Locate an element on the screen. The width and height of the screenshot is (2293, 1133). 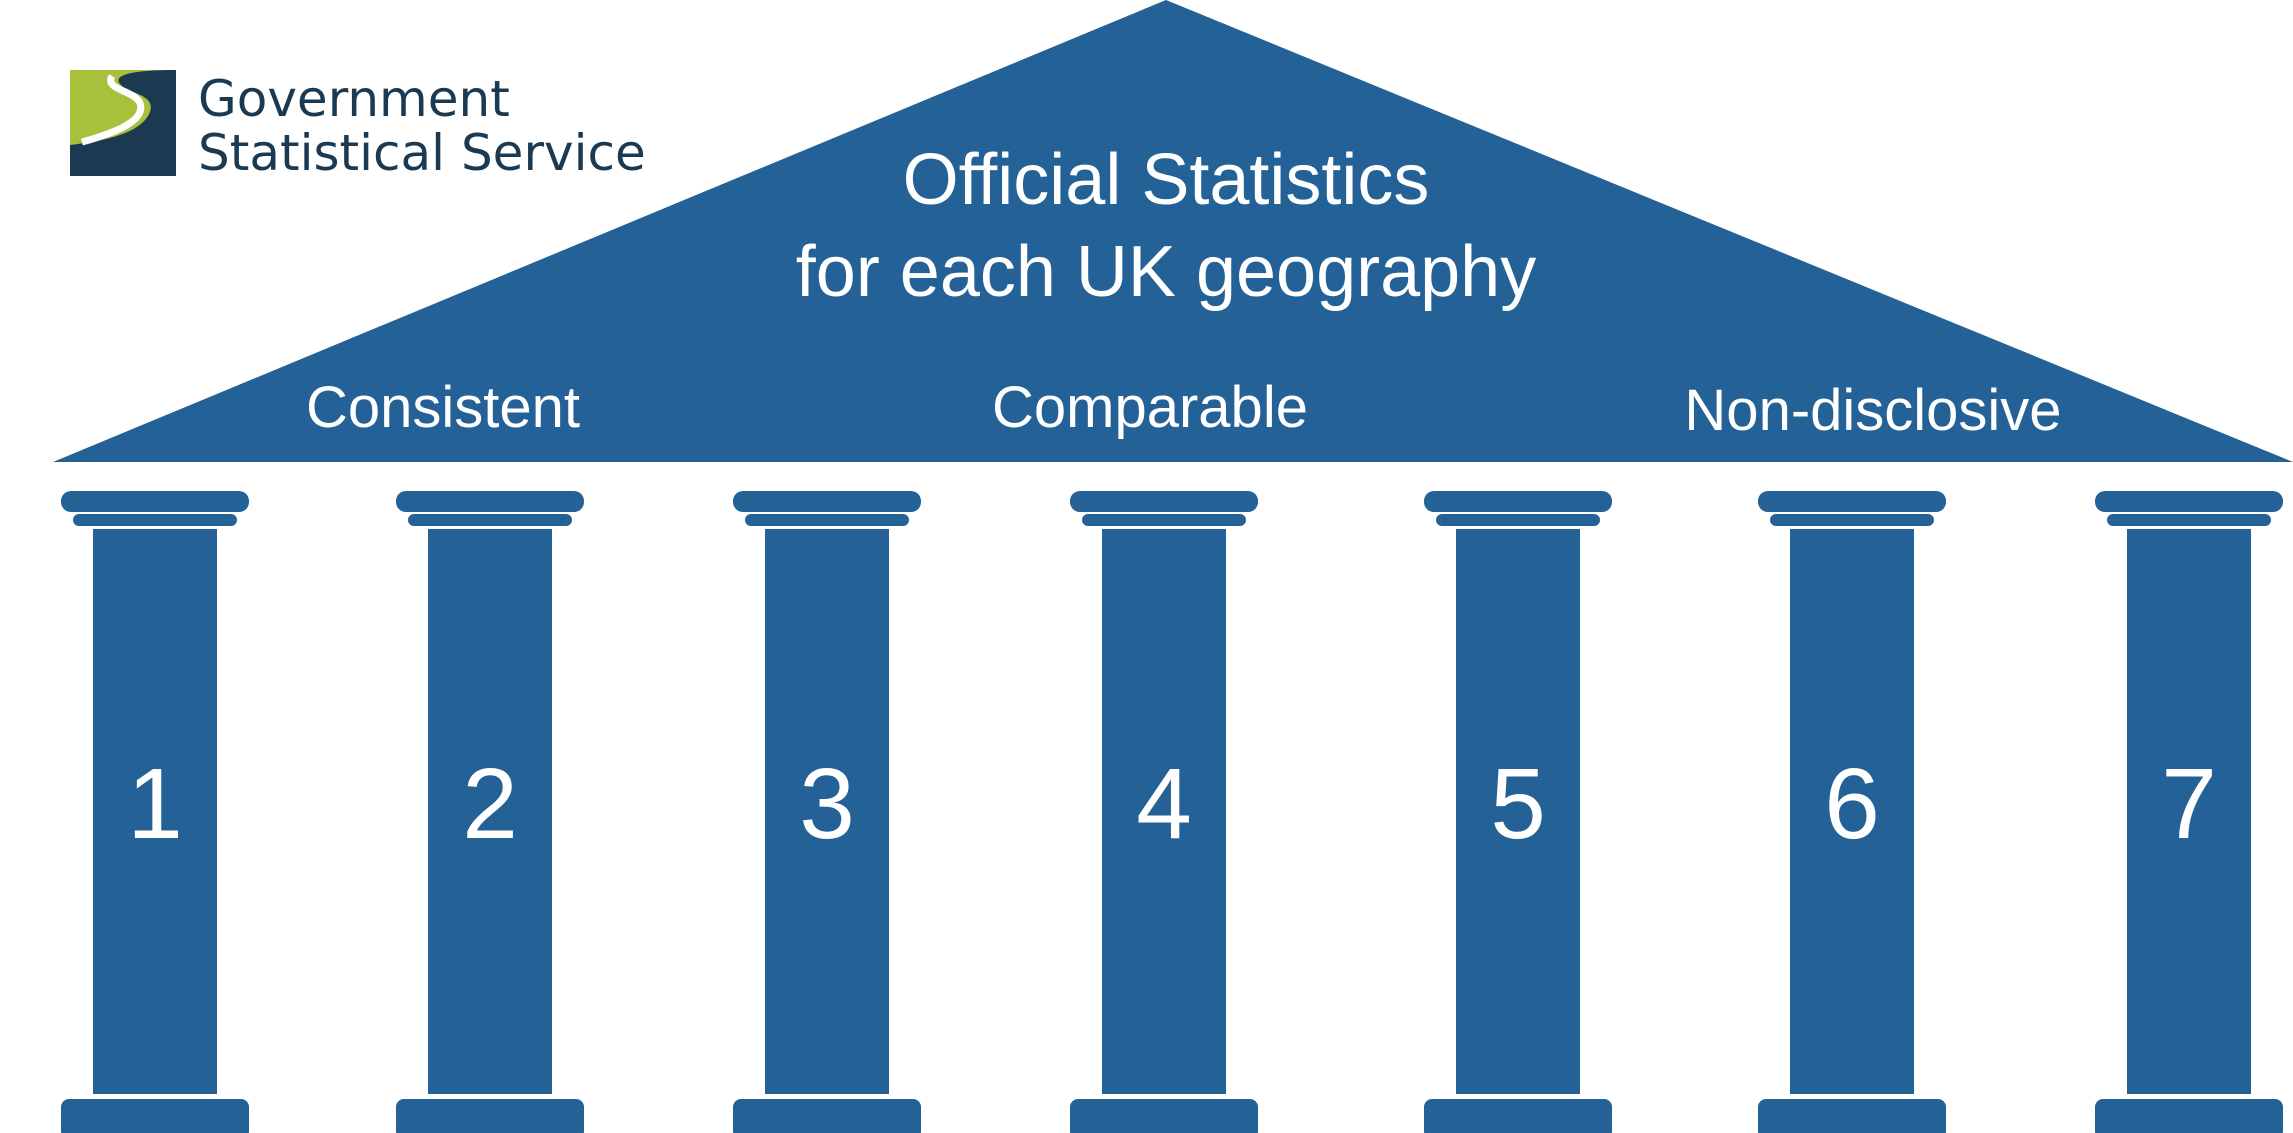
pillar-number-5: 5 is located at coordinates (1518, 804).